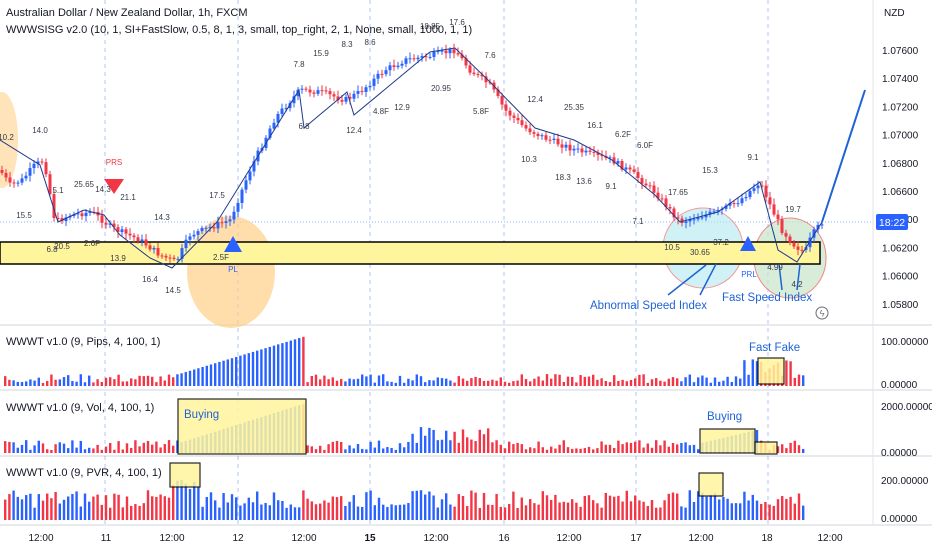 This screenshot has height=550, width=932. What do you see at coordinates (40, 538) in the screenshot?
I see `time-tick-label: 12:00` at bounding box center [40, 538].